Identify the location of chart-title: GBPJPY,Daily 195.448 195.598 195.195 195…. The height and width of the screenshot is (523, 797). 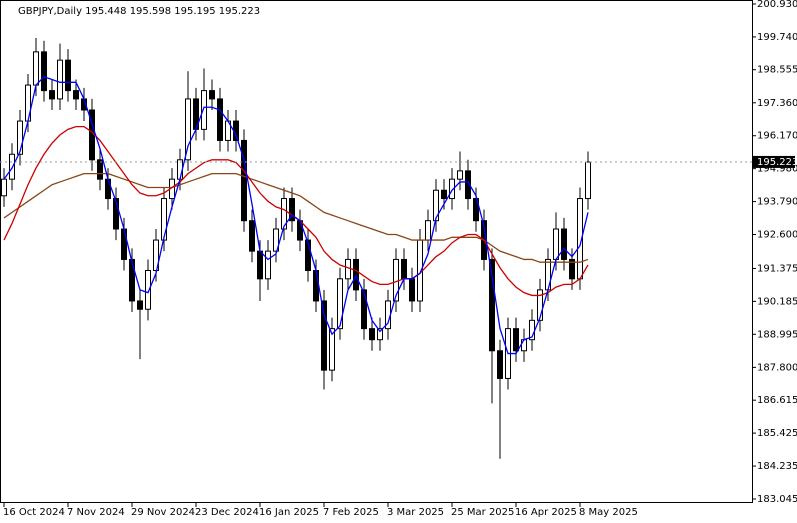
(139, 11).